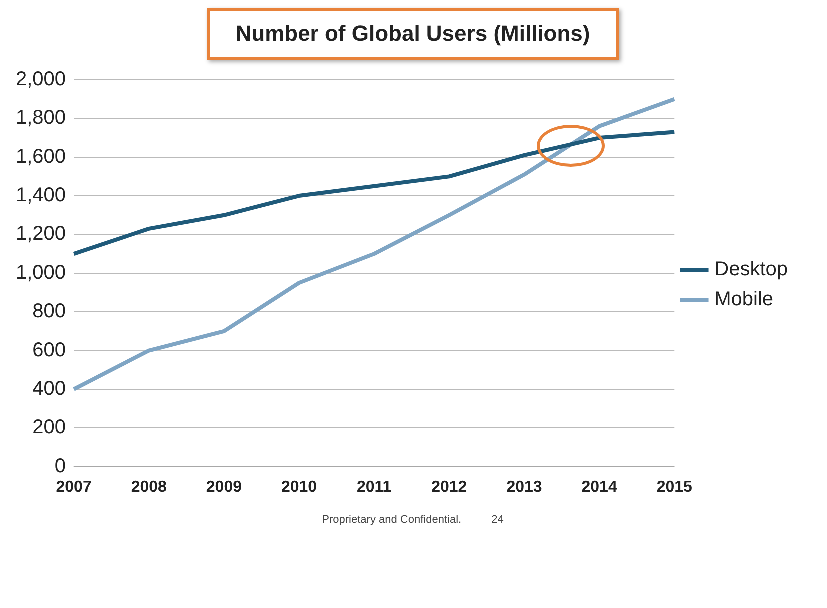 The image size is (827, 608). Describe the element at coordinates (49, 350) in the screenshot. I see `y-tick-label: 600` at that location.